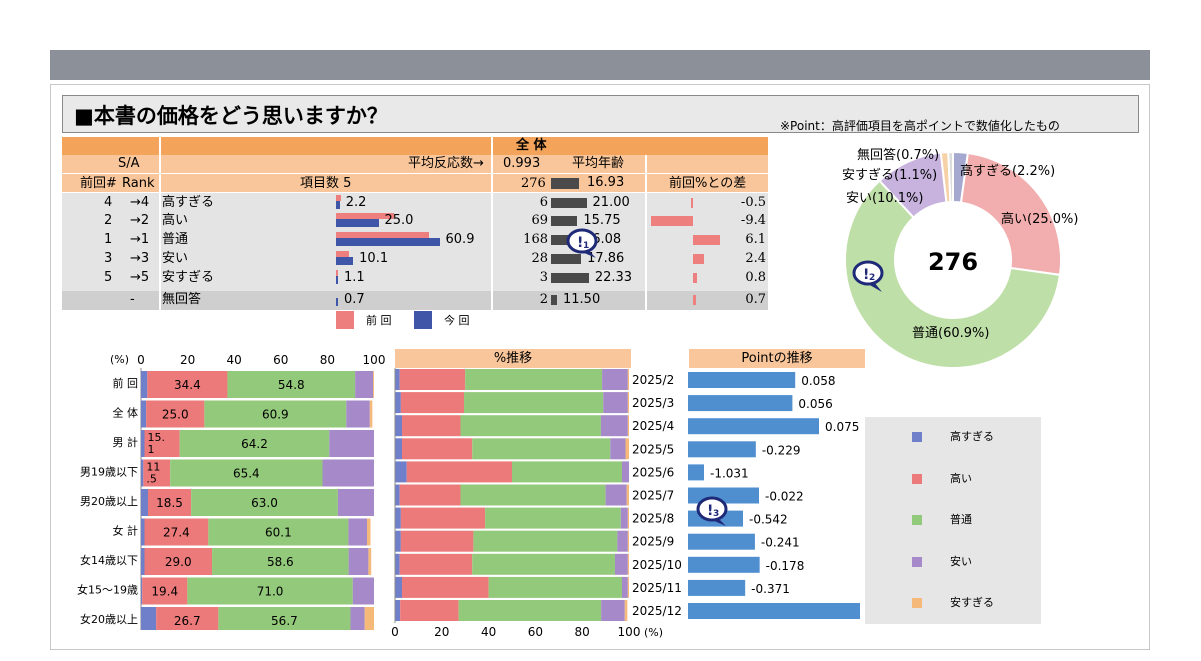  What do you see at coordinates (150, 449) in the screenshot?
I see `seg-data-label-line: 1` at bounding box center [150, 449].